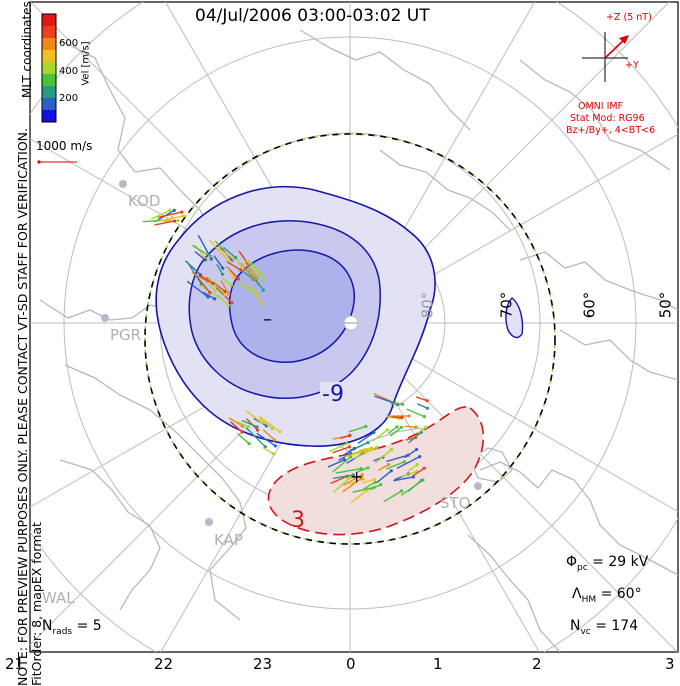 The image size is (680, 686). Describe the element at coordinates (356, 476) in the screenshot. I see `potential-max-marker: +` at that location.